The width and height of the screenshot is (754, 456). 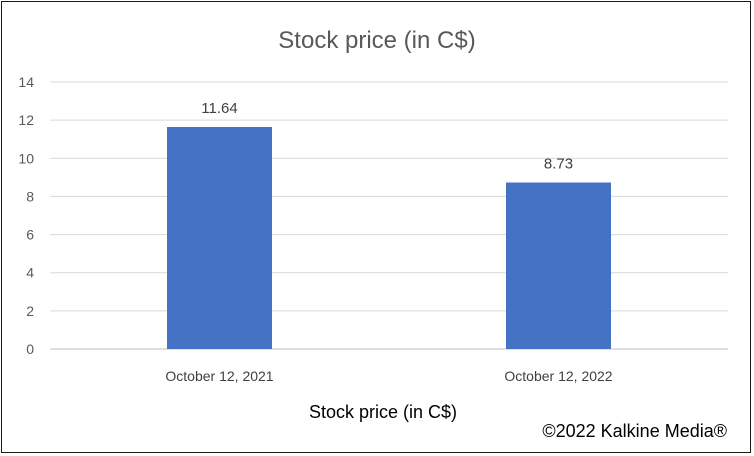 I want to click on y-tick-label: 0, so click(x=30, y=349).